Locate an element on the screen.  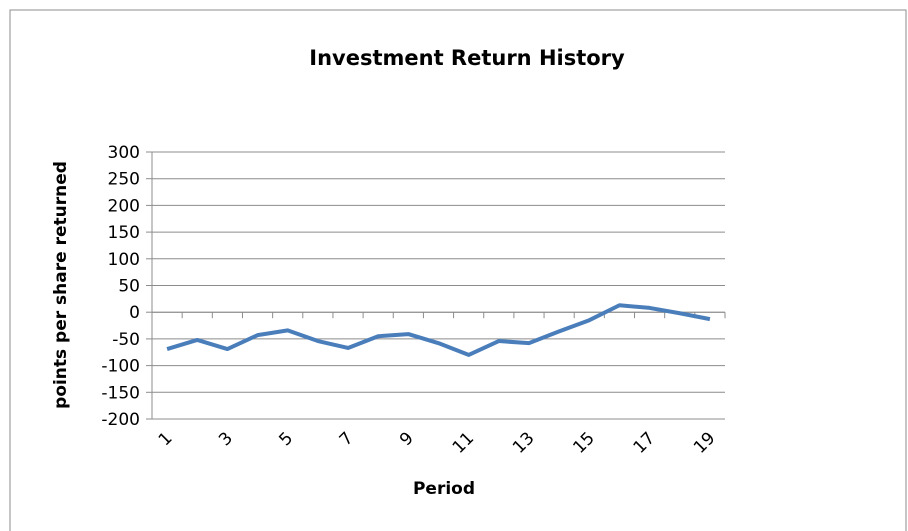
y-tick-label: 0 is located at coordinates (134, 313).